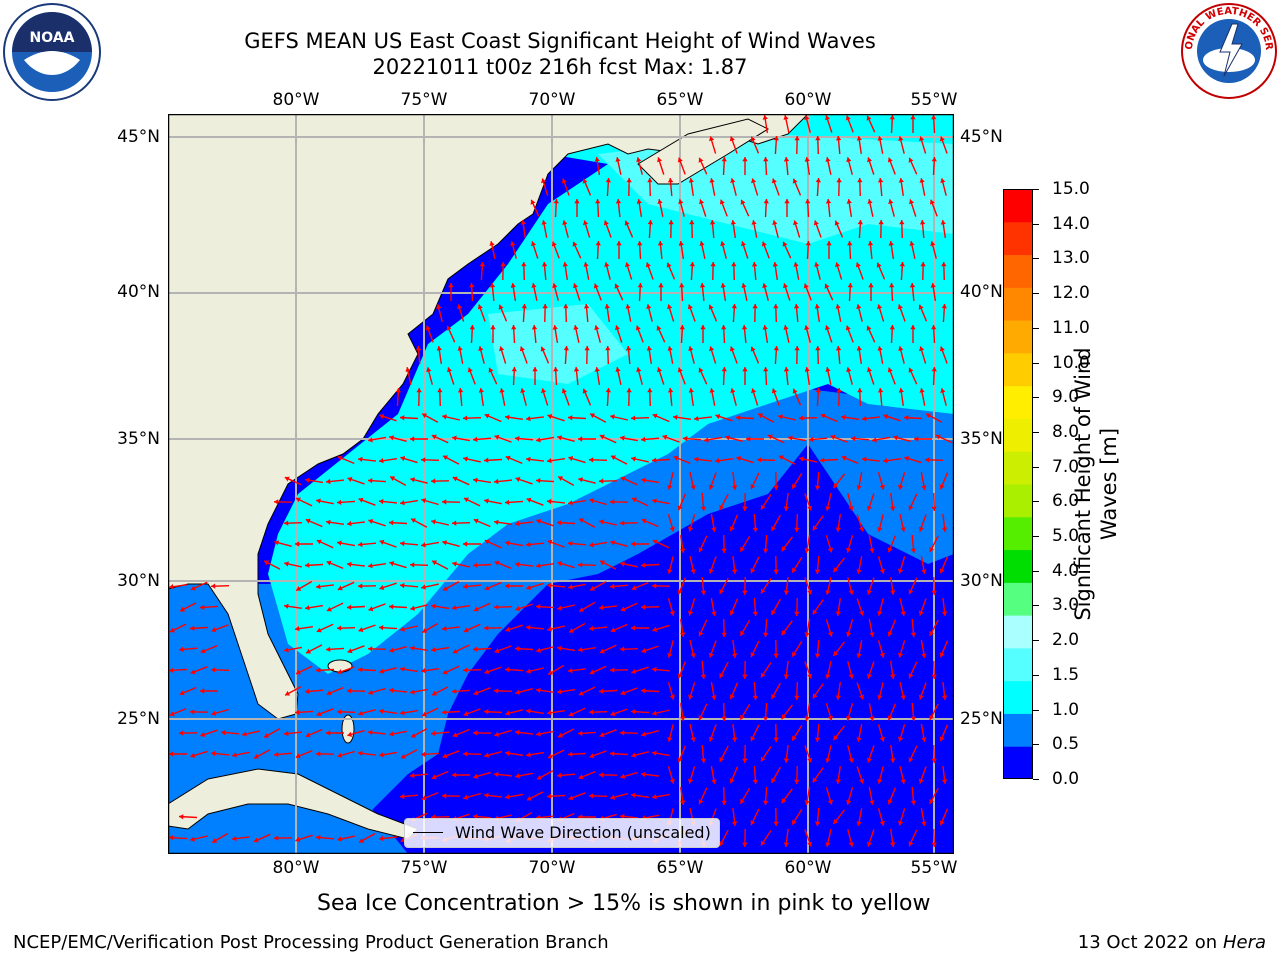  I want to click on land-nova-scotia, so click(703, 151).